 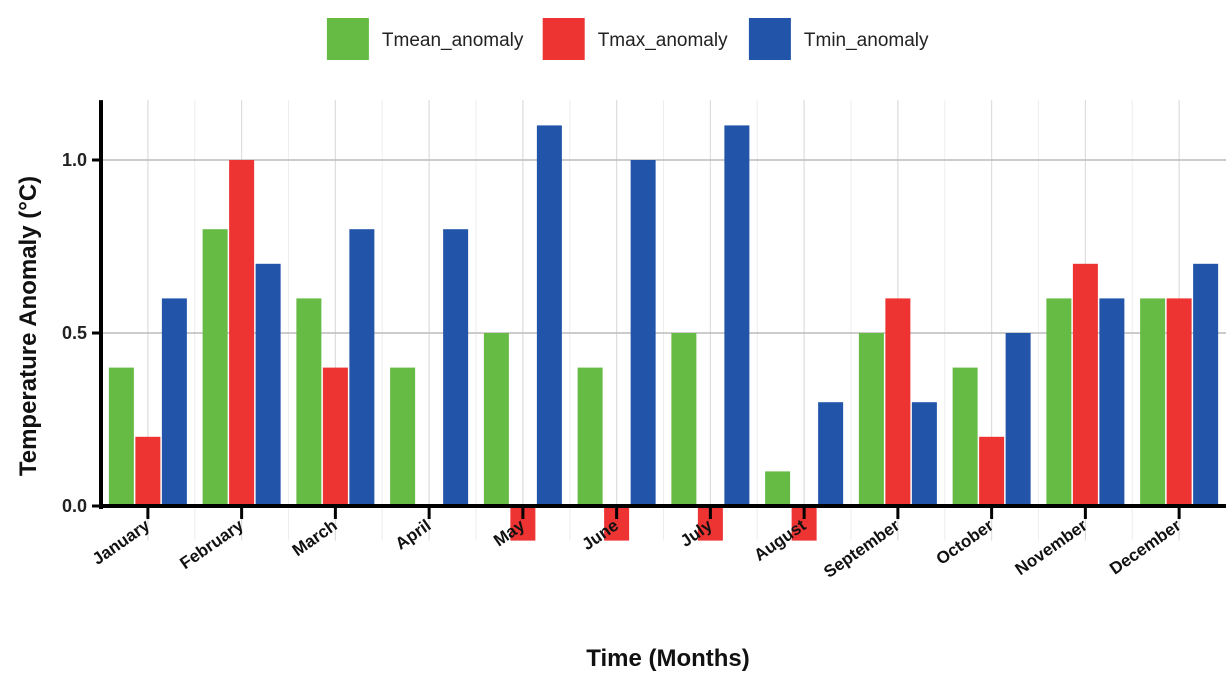 I want to click on x-tick-label-january: January, so click(x=121, y=541).